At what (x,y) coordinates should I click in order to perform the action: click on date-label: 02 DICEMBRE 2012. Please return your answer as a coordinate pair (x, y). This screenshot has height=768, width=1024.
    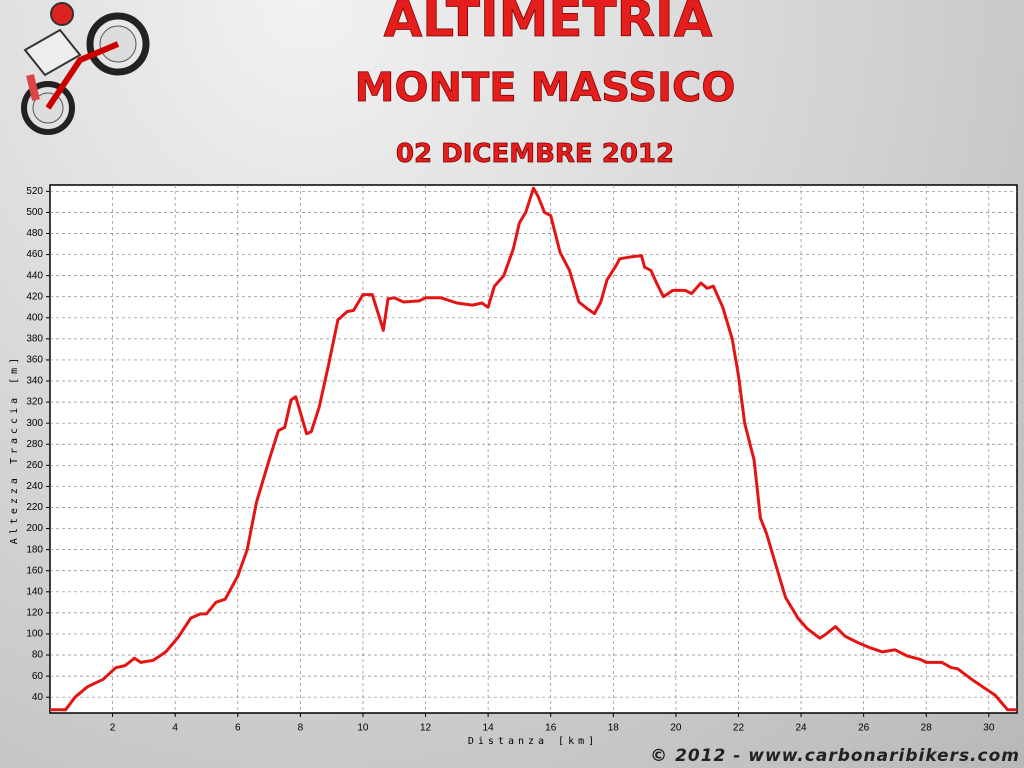
    Looking at the image, I should click on (535, 154).